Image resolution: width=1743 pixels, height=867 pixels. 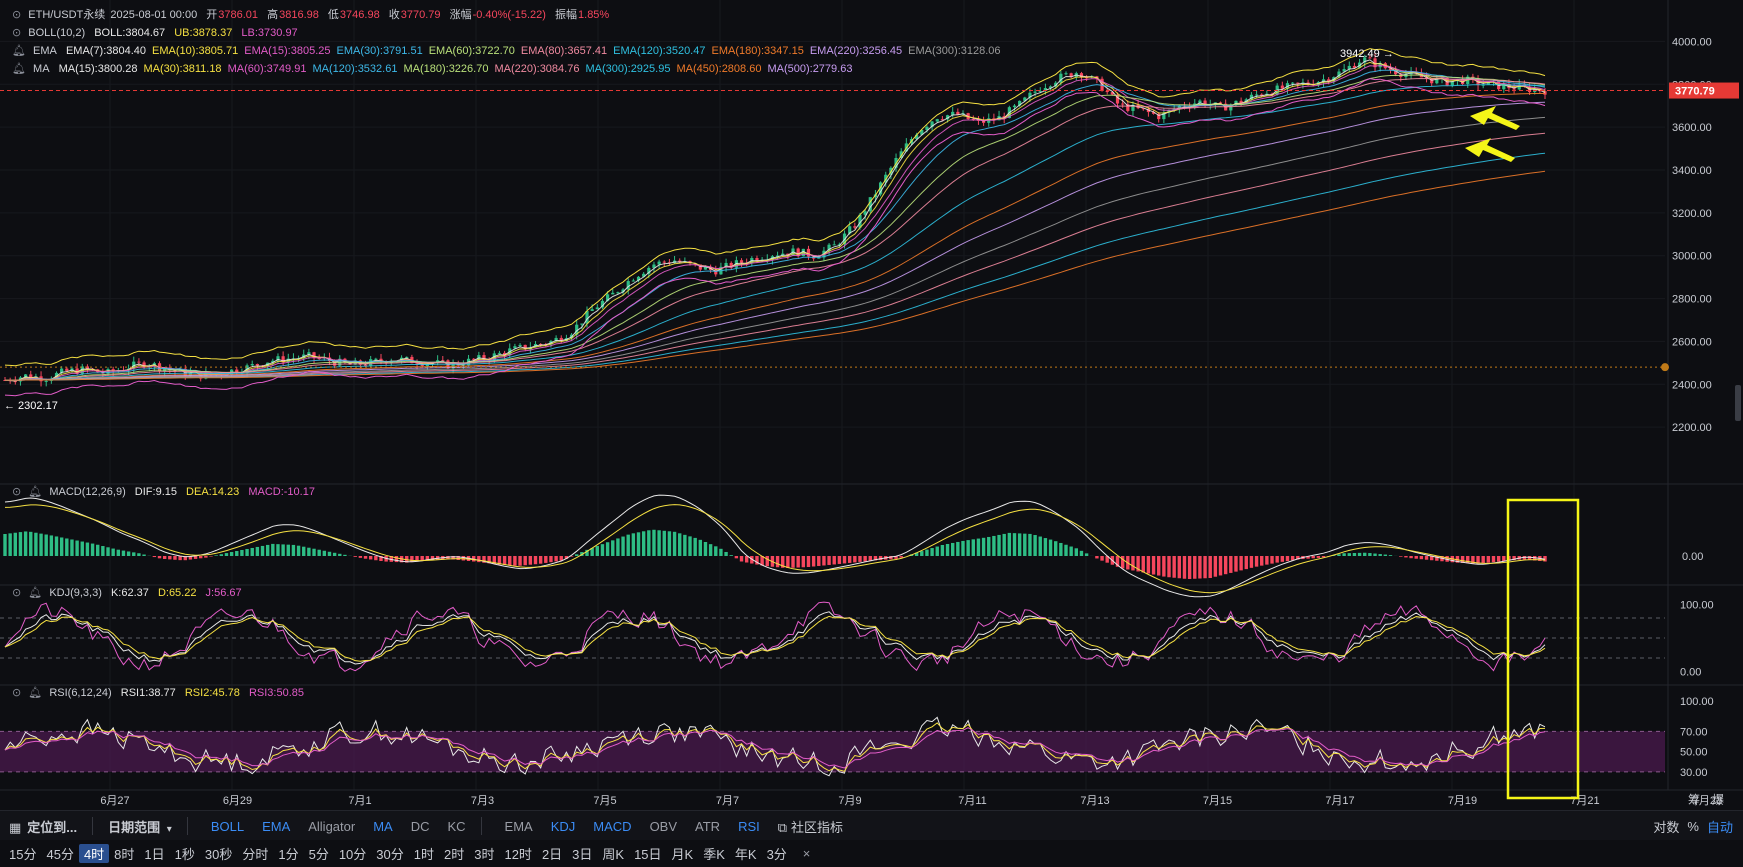 What do you see at coordinates (41, 69) in the screenshot?
I see `ma-name: MA` at bounding box center [41, 69].